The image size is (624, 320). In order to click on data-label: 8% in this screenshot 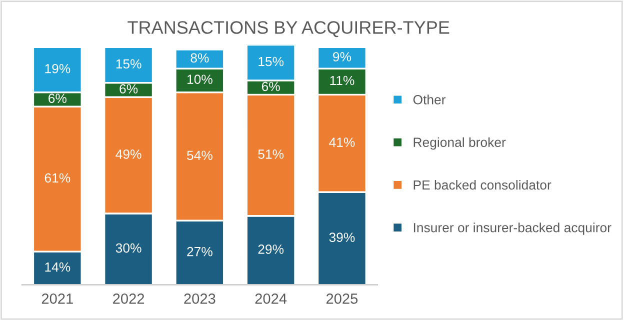, I will do `click(199, 58)`.